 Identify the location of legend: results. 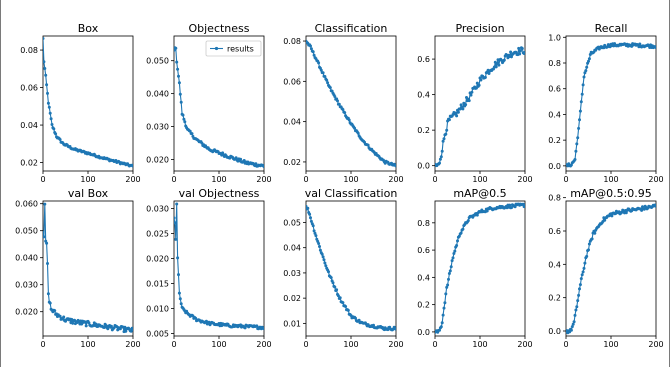
(233, 48).